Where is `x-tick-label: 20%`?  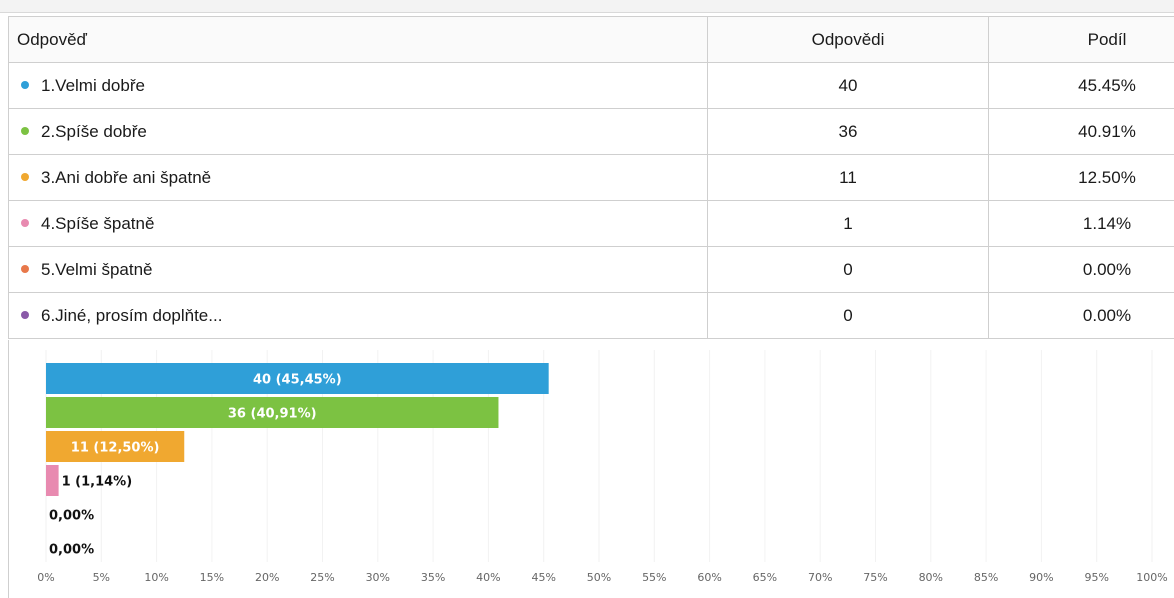
x-tick-label: 20% is located at coordinates (267, 577).